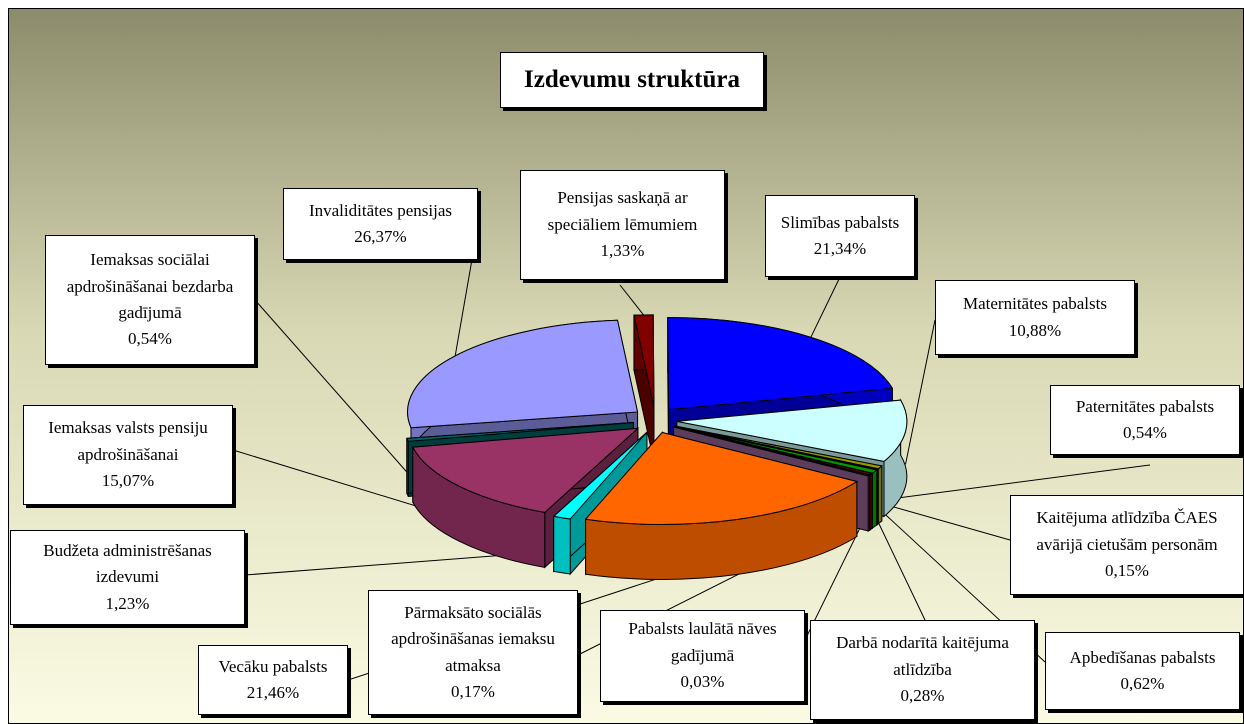 The width and height of the screenshot is (1244, 724). What do you see at coordinates (1145, 406) in the screenshot?
I see `category-label: Paternitātes pabalsts` at bounding box center [1145, 406].